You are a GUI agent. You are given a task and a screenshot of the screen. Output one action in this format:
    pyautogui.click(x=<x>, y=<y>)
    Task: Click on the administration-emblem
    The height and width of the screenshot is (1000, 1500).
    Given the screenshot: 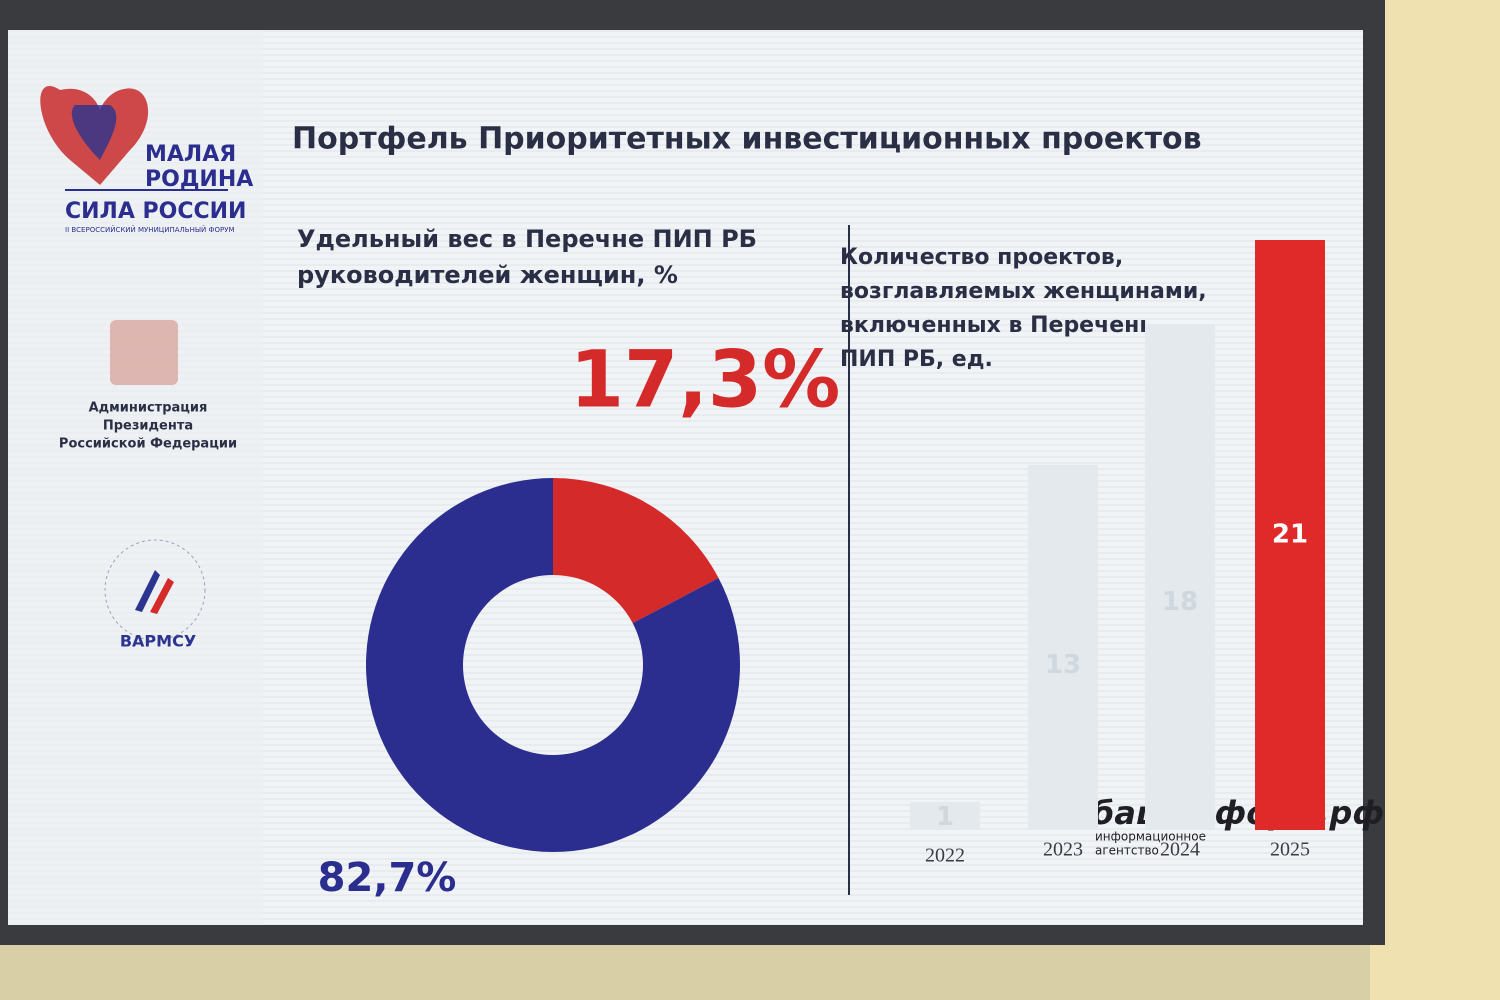 What is the action you would take?
    pyautogui.click(x=144, y=352)
    